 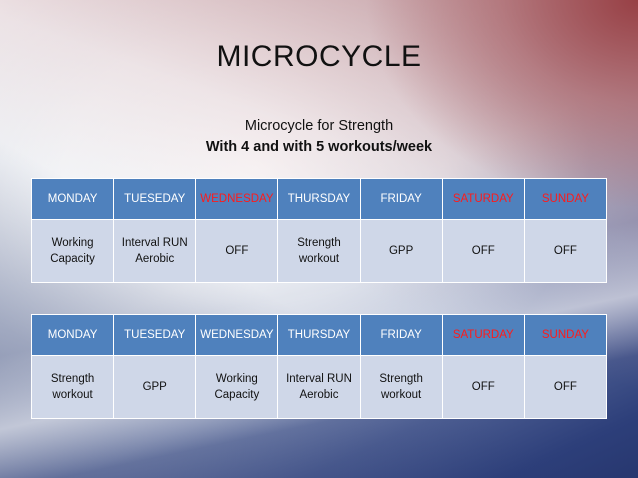 What do you see at coordinates (72, 387) in the screenshot?
I see `cell-monday: Strength workout` at bounding box center [72, 387].